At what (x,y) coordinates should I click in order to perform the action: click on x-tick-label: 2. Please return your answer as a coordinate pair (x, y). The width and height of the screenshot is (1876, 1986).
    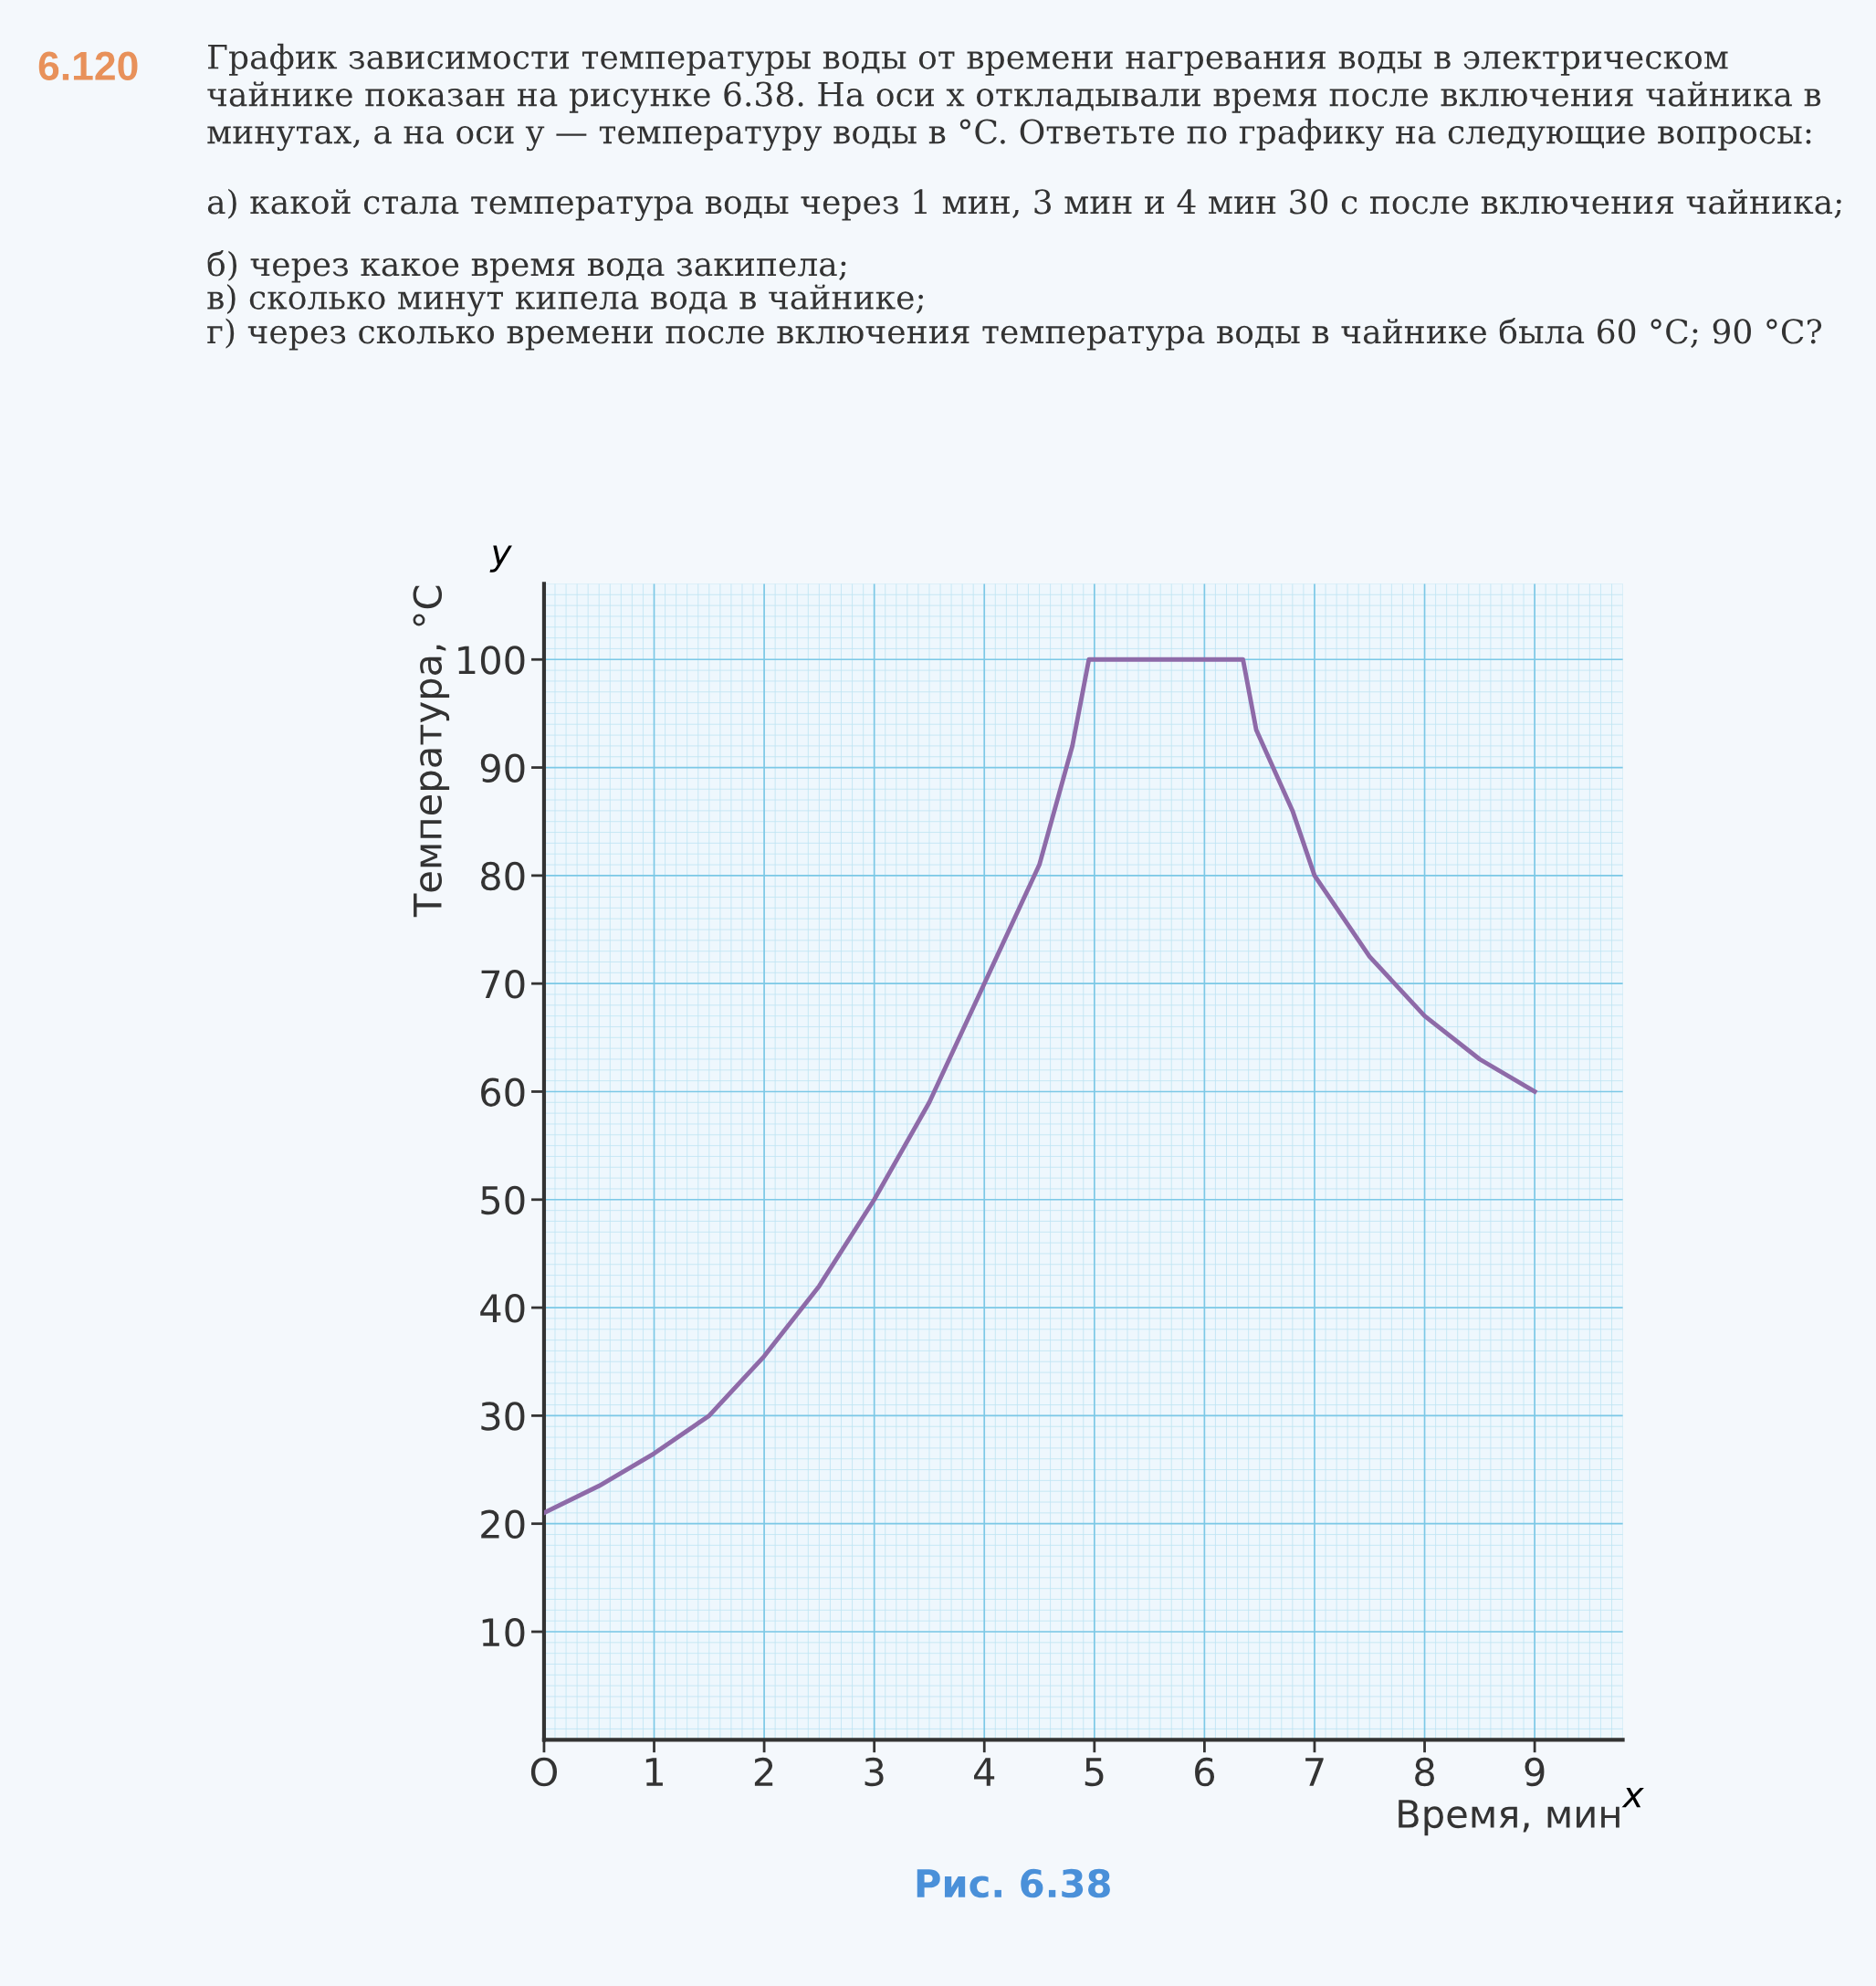
    Looking at the image, I should click on (764, 1771).